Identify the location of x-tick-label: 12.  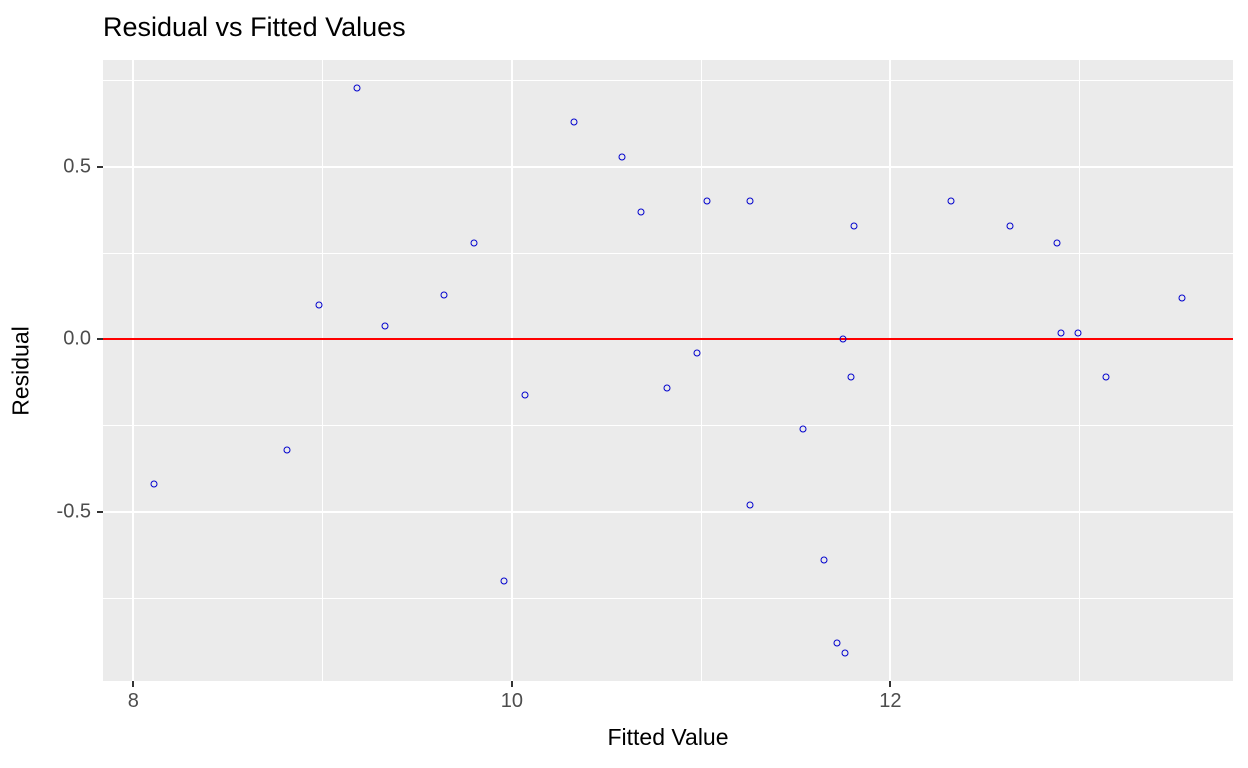
(890, 701).